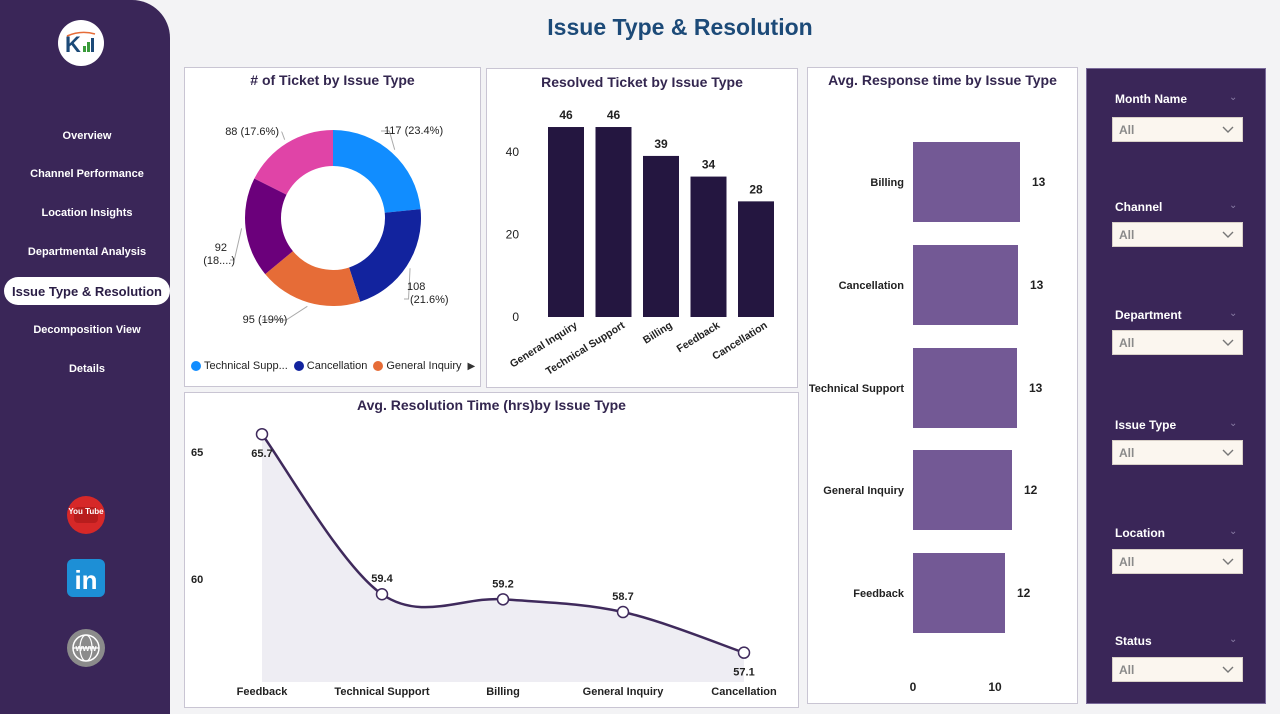 This screenshot has height=714, width=1280. What do you see at coordinates (613, 222) in the screenshot?
I see `bar-technical-support` at bounding box center [613, 222].